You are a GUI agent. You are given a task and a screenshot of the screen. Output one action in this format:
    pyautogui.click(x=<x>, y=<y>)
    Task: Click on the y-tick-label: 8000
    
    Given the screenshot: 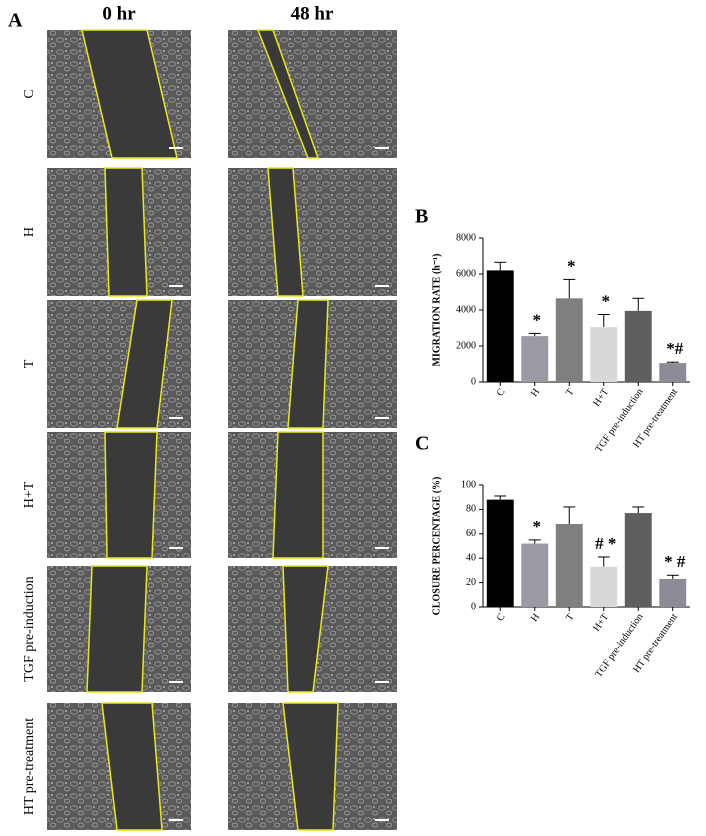 What is the action you would take?
    pyautogui.click(x=466, y=237)
    